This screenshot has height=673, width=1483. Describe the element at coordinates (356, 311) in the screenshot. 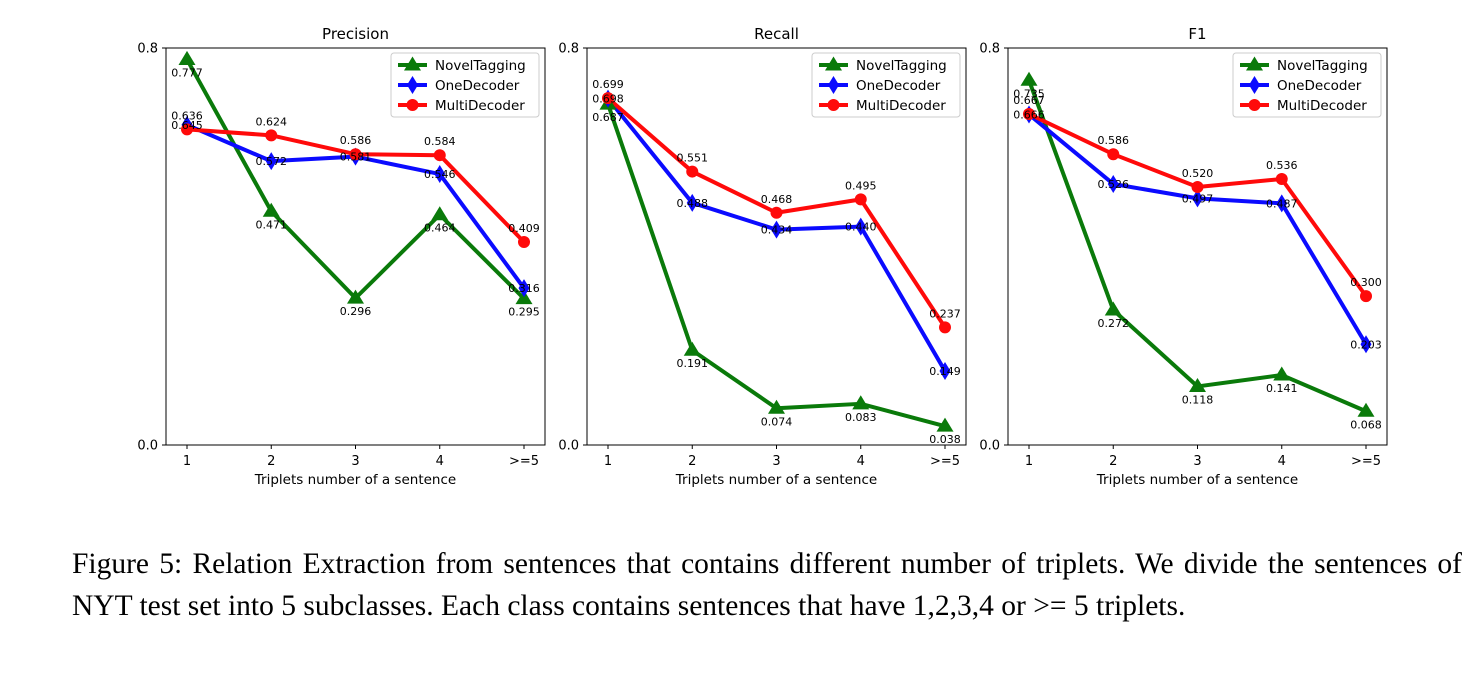

I see `data-label: 0.296` at that location.